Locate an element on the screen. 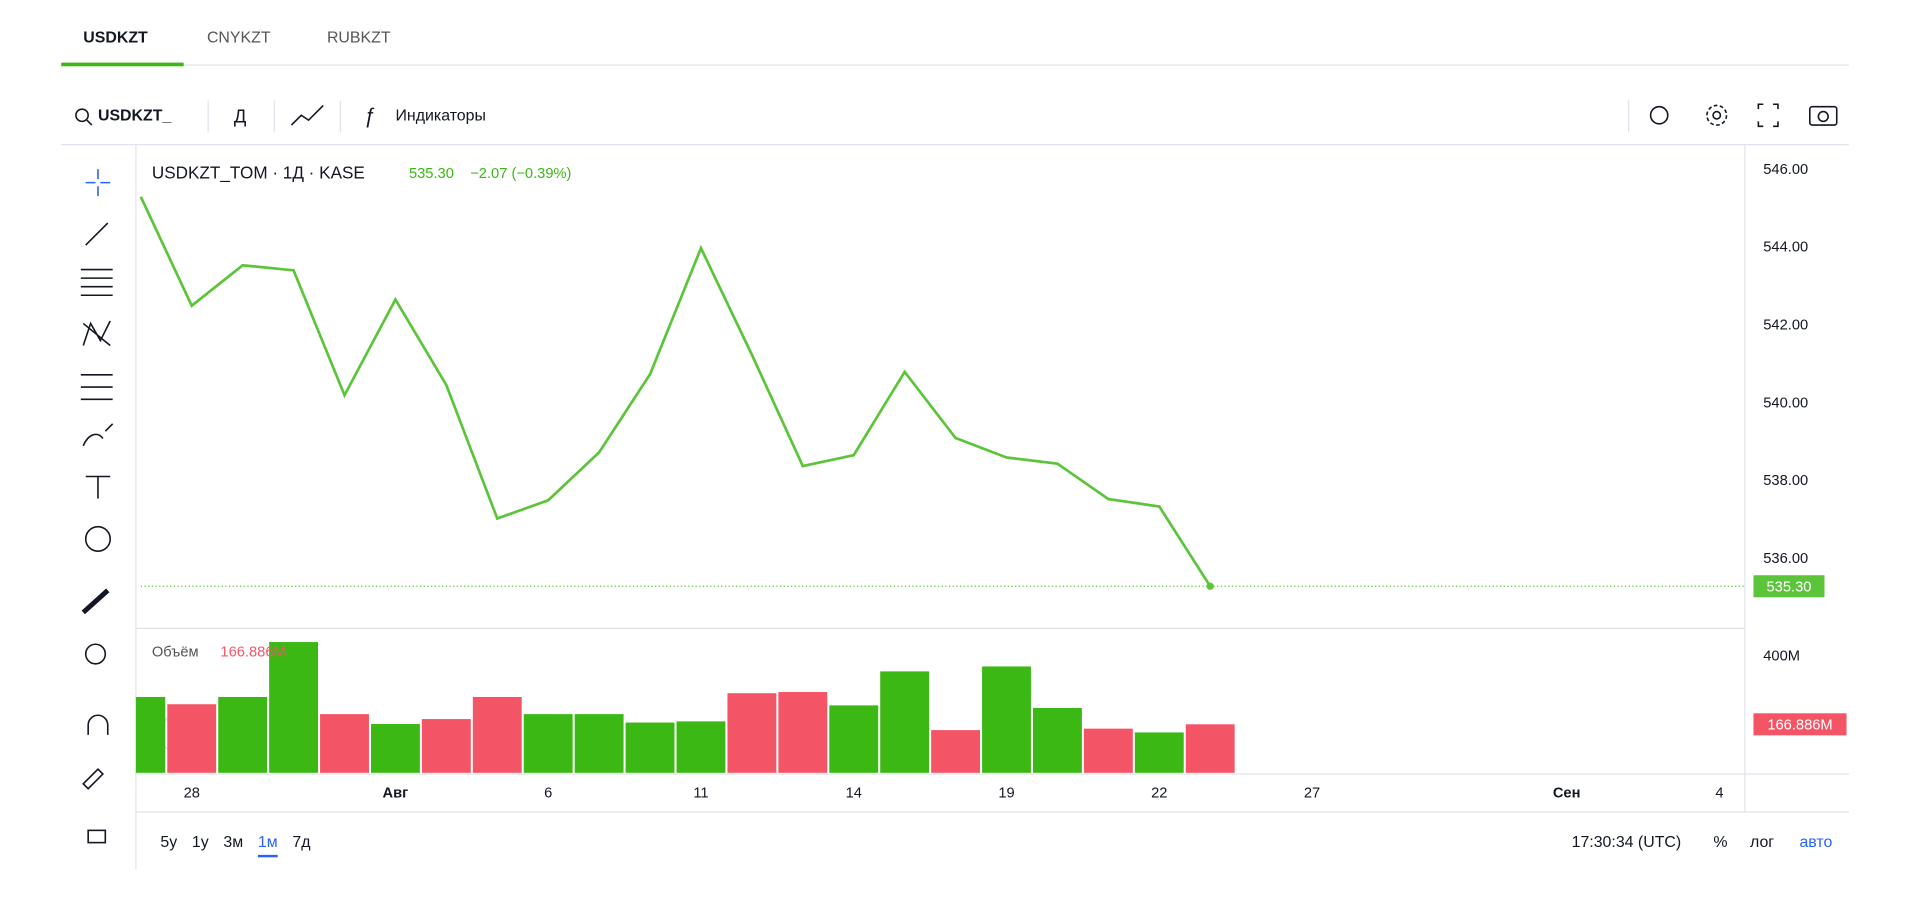 The width and height of the screenshot is (1920, 904). drawing-toolbar is located at coordinates (97, 506).